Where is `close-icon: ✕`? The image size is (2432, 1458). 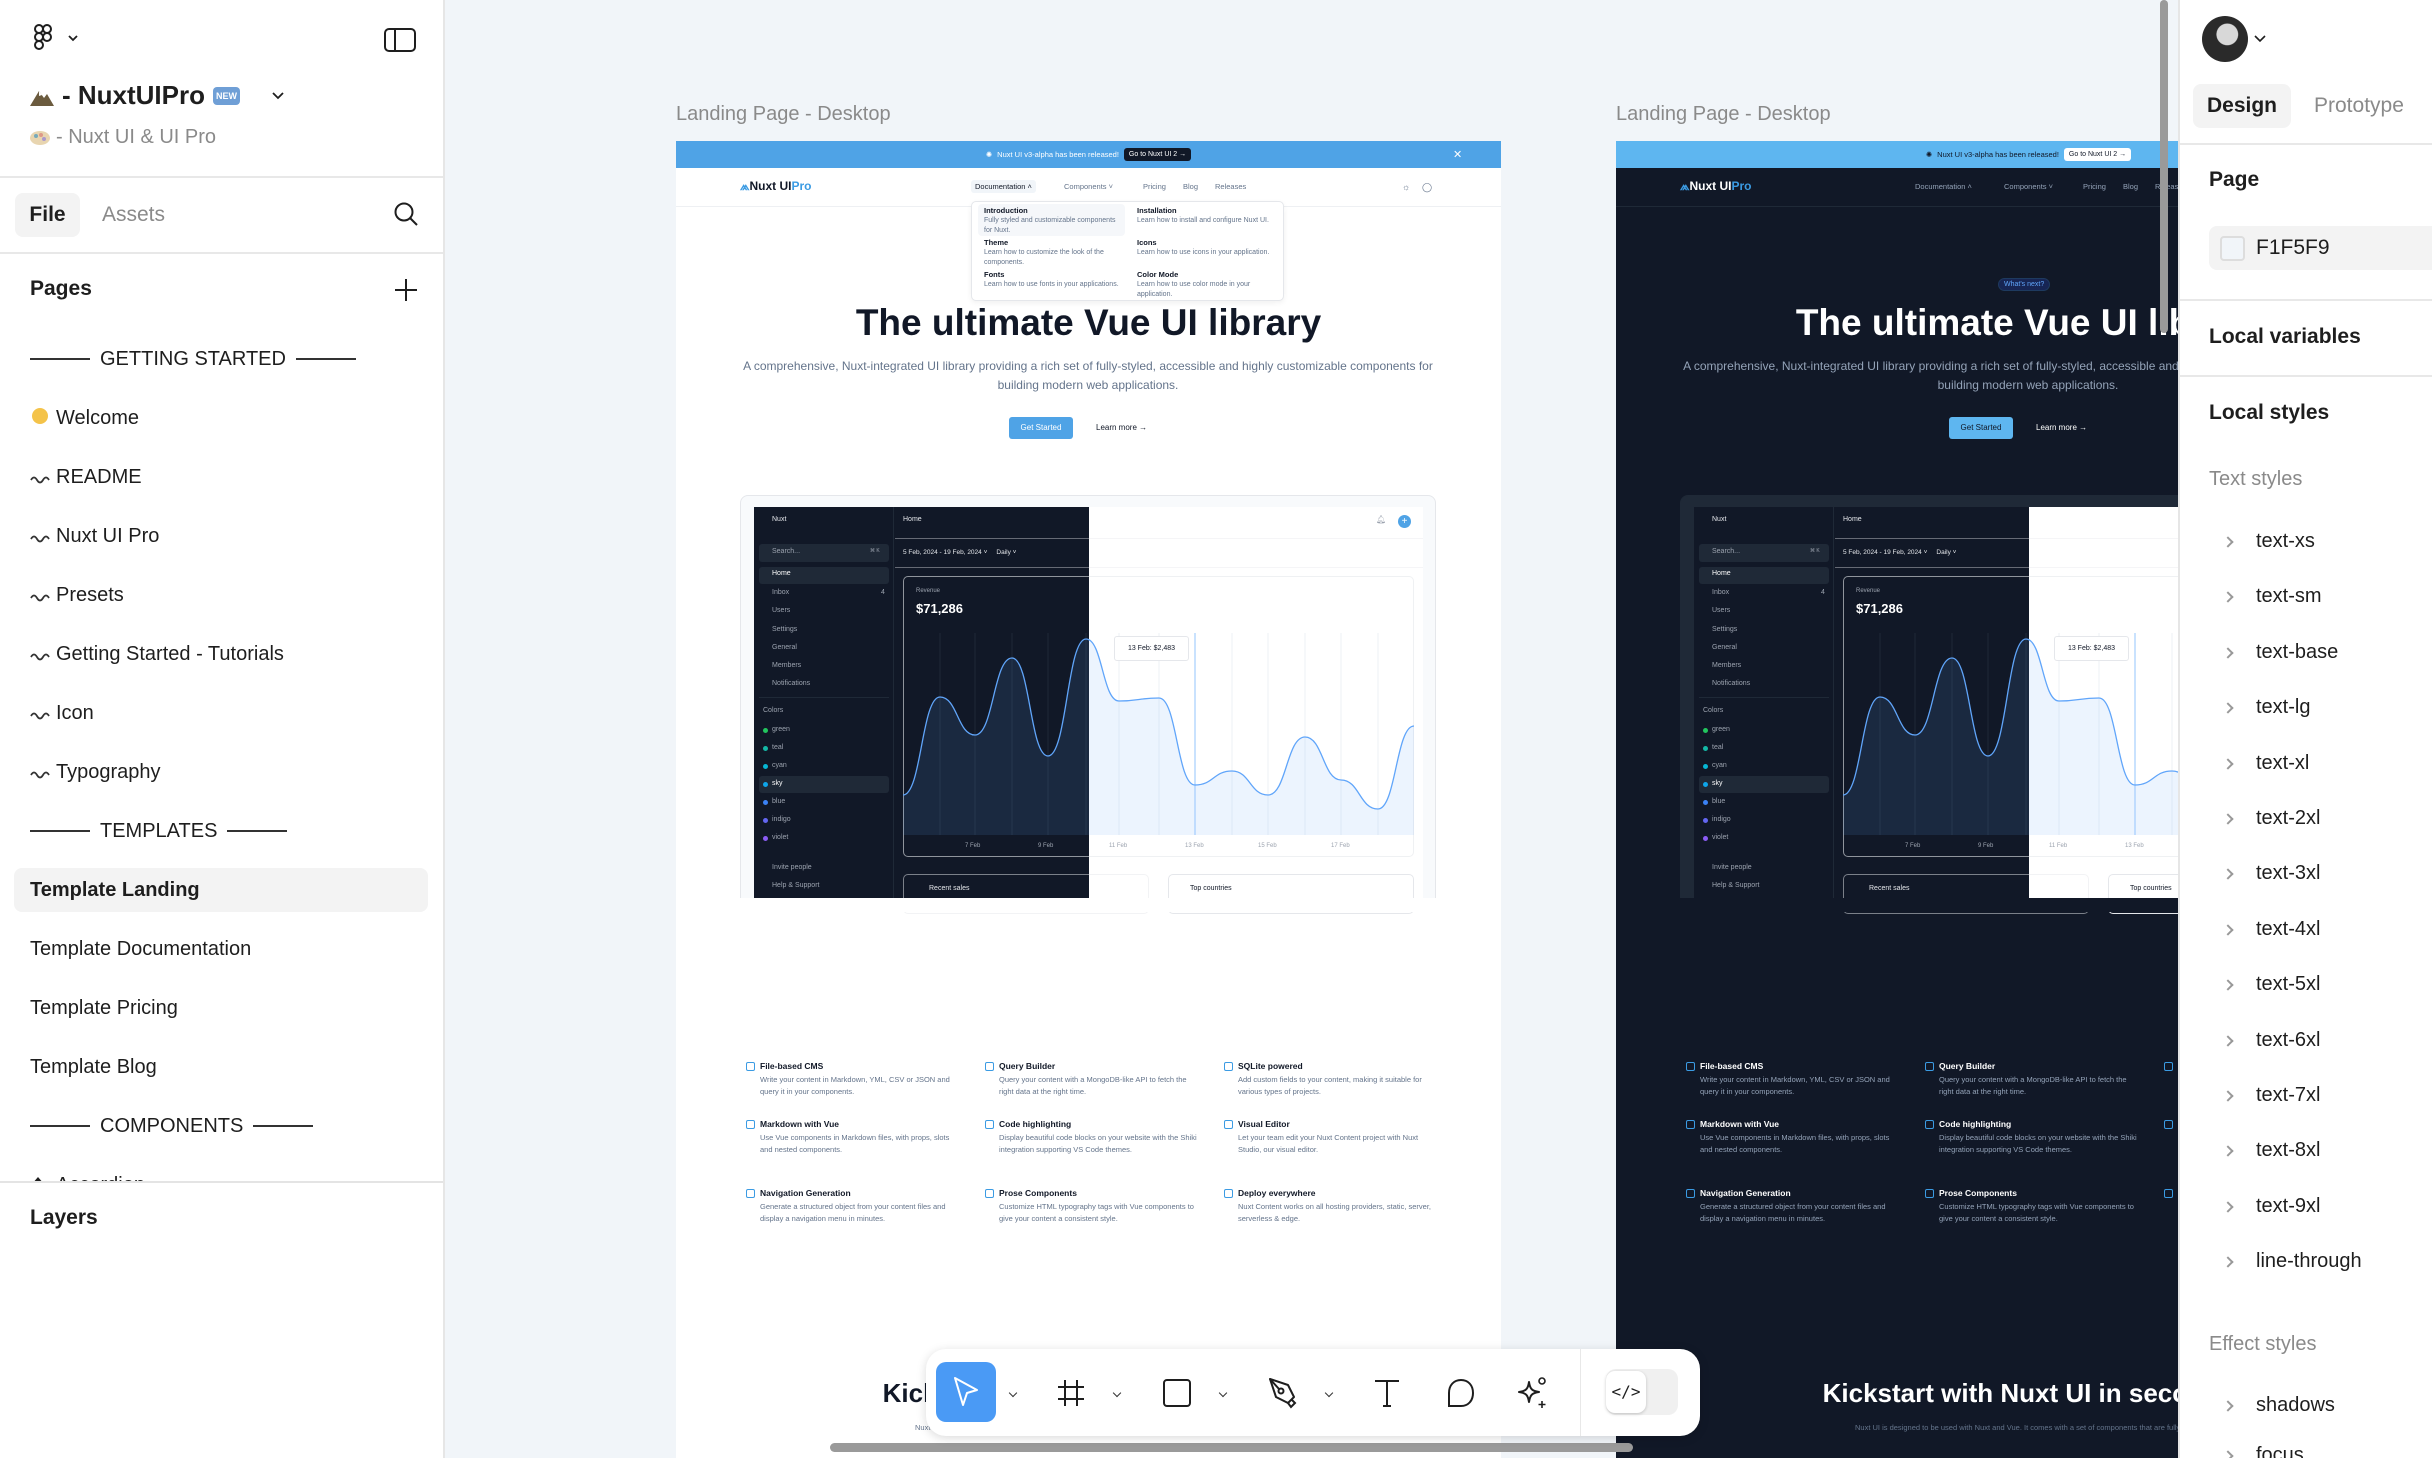
close-icon: ✕ is located at coordinates (1458, 155).